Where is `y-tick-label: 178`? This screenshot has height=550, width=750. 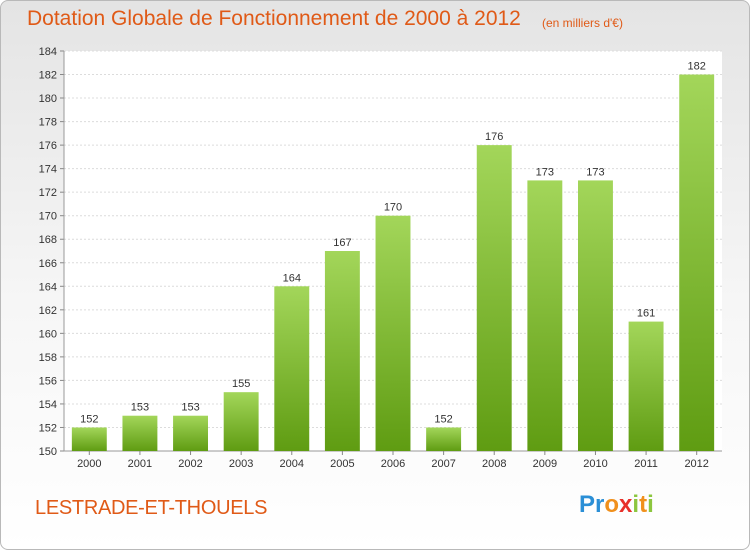 y-tick-label: 178 is located at coordinates (48, 123).